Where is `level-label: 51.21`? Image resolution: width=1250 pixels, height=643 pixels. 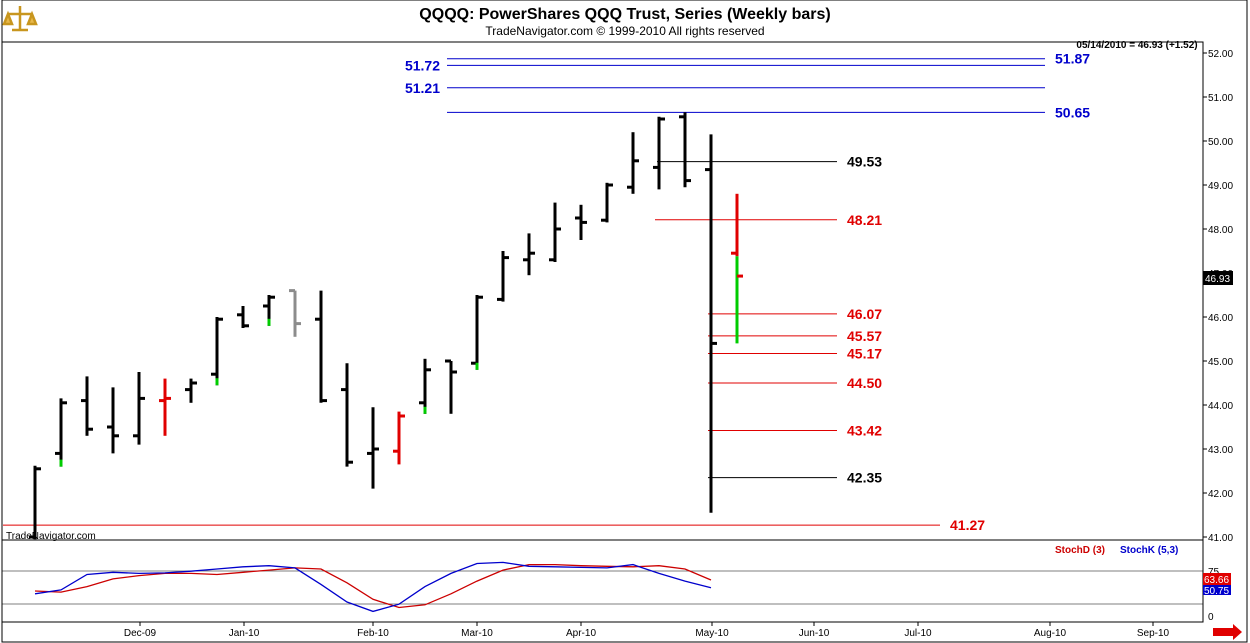
level-label: 51.21 is located at coordinates (422, 88).